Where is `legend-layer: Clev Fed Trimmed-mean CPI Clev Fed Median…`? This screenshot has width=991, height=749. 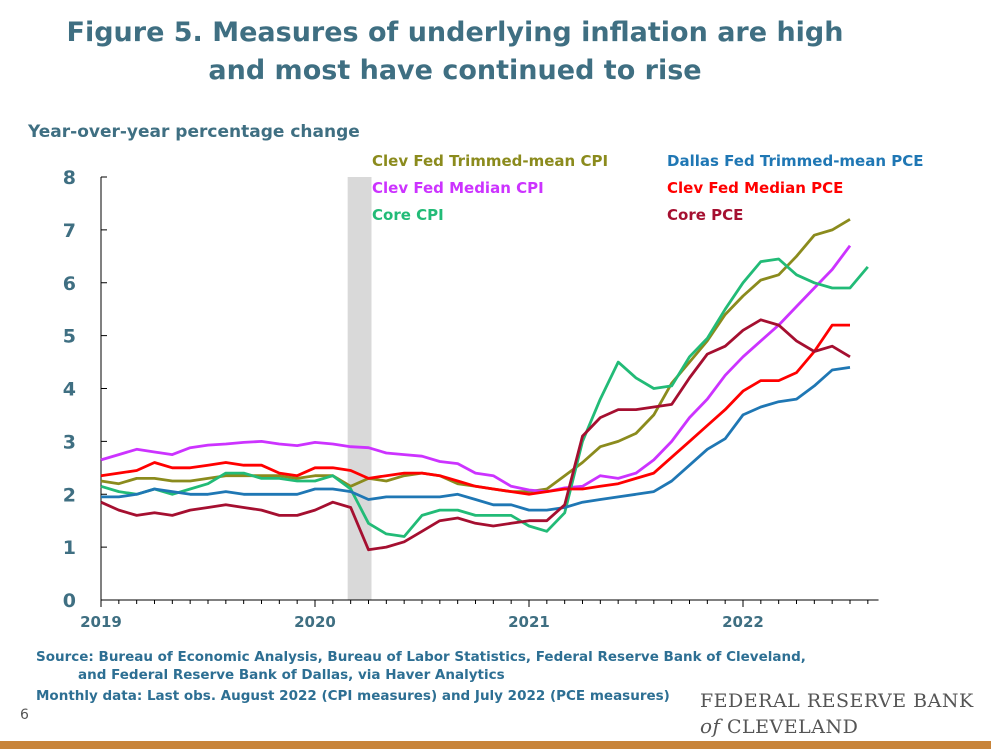
legend-layer: Clev Fed Trimmed-mean CPI Clev Fed Median… is located at coordinates (648, 188).